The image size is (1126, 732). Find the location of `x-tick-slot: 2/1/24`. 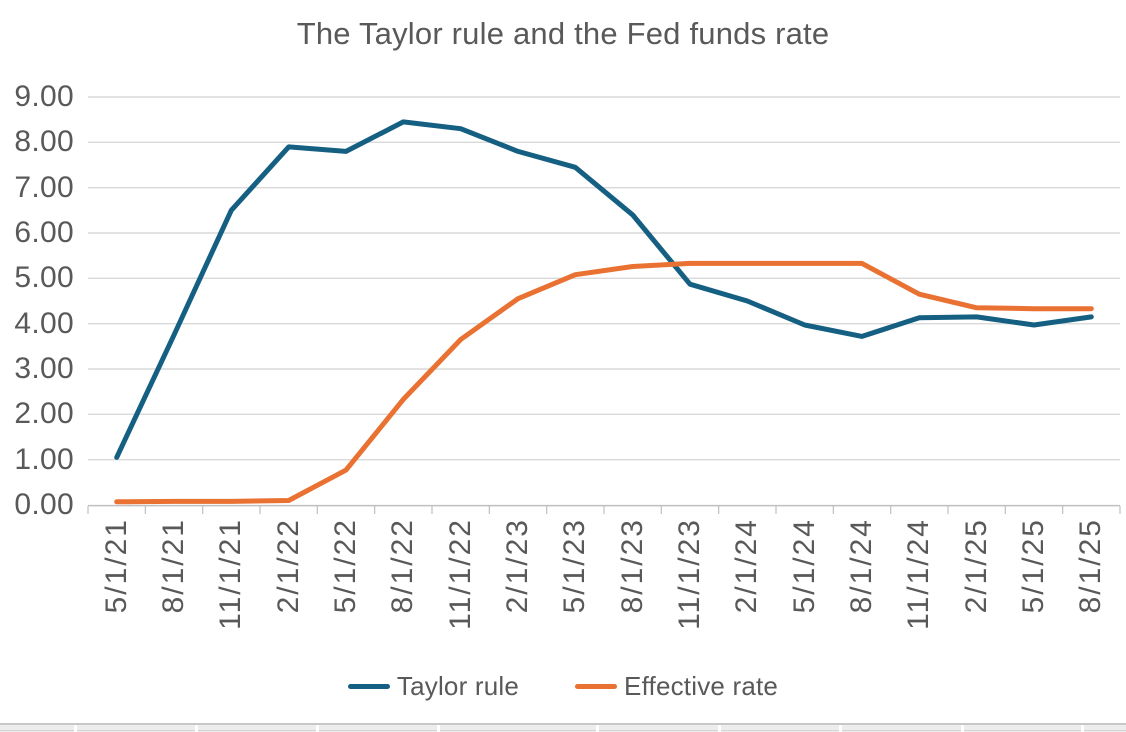

x-tick-slot: 2/1/24 is located at coordinates (747, 593).